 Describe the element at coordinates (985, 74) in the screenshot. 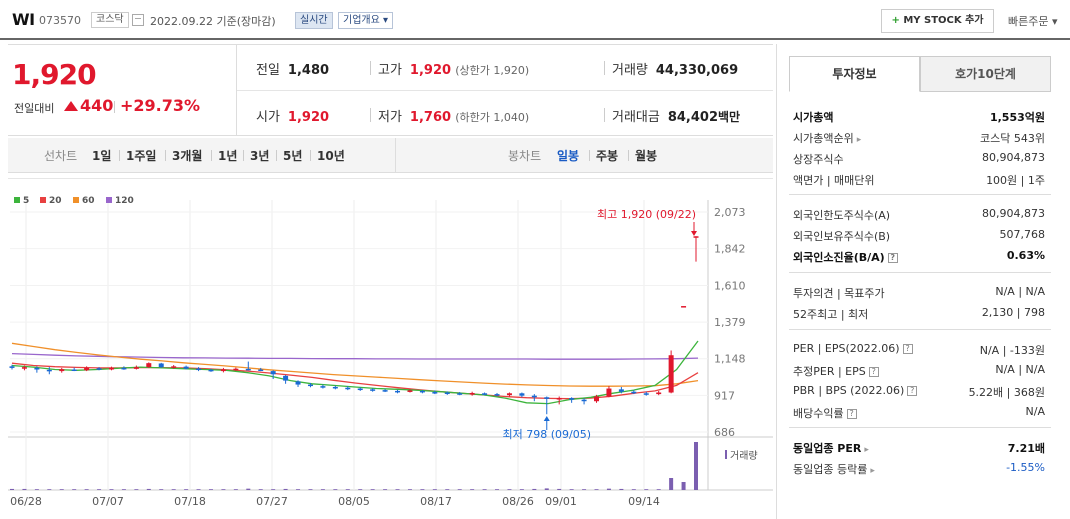

I see `tab-orderbook-10: 호가10단계` at that location.